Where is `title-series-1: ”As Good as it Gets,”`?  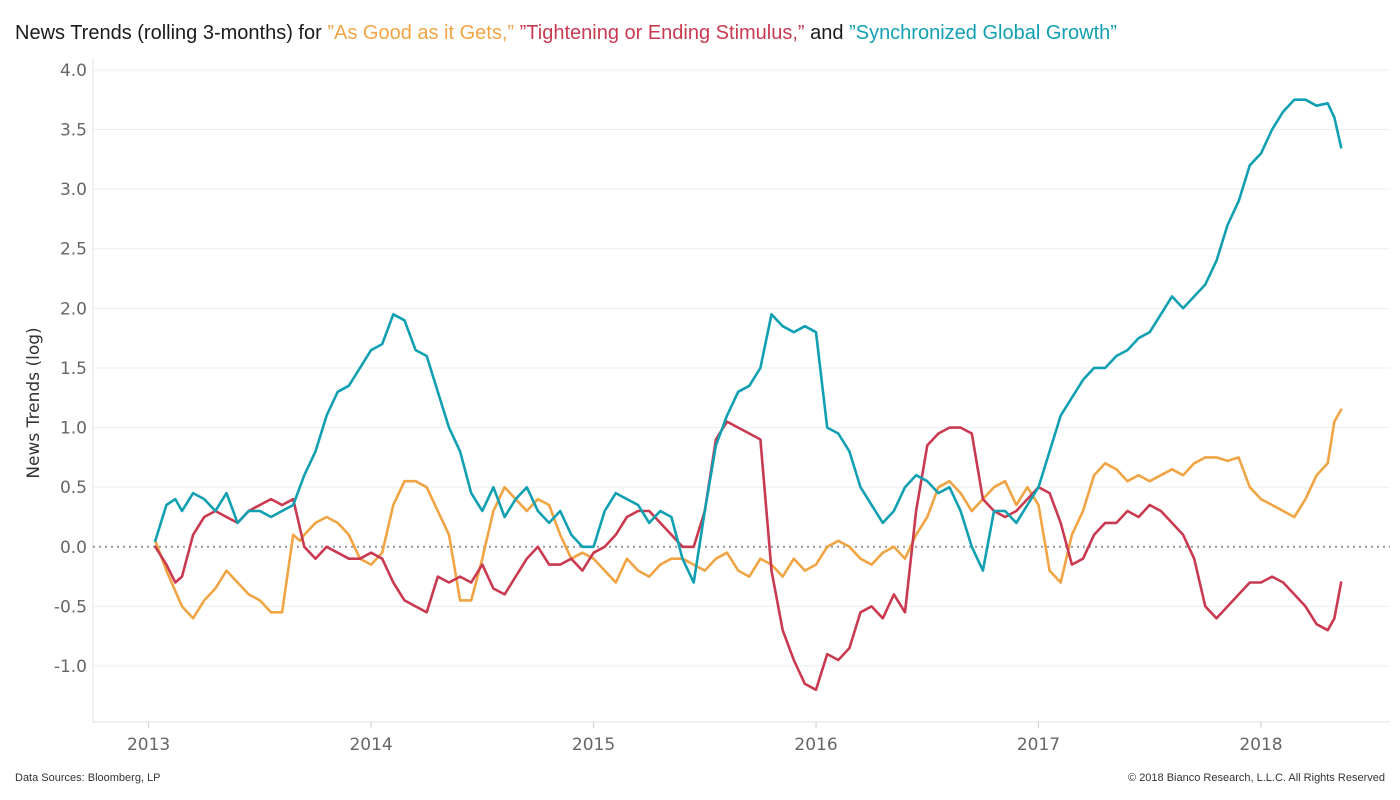 title-series-1: ”As Good as it Gets,” is located at coordinates (421, 33).